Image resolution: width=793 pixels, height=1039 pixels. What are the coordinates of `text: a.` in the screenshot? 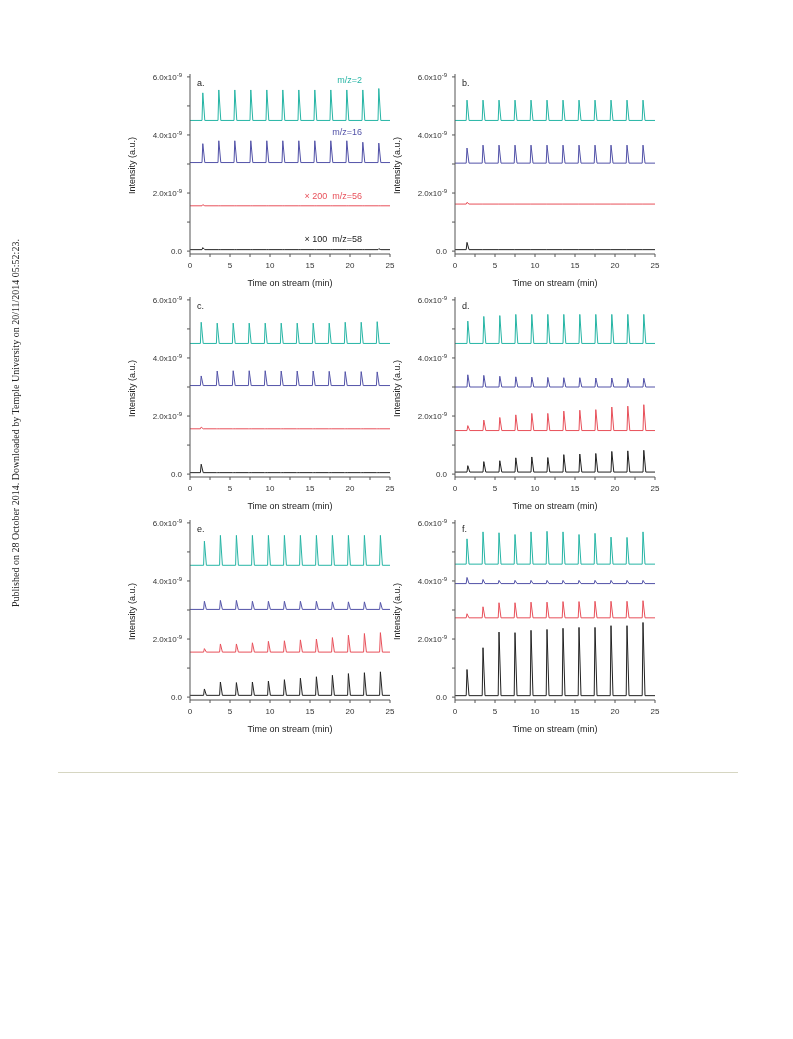 It's located at (201, 83).